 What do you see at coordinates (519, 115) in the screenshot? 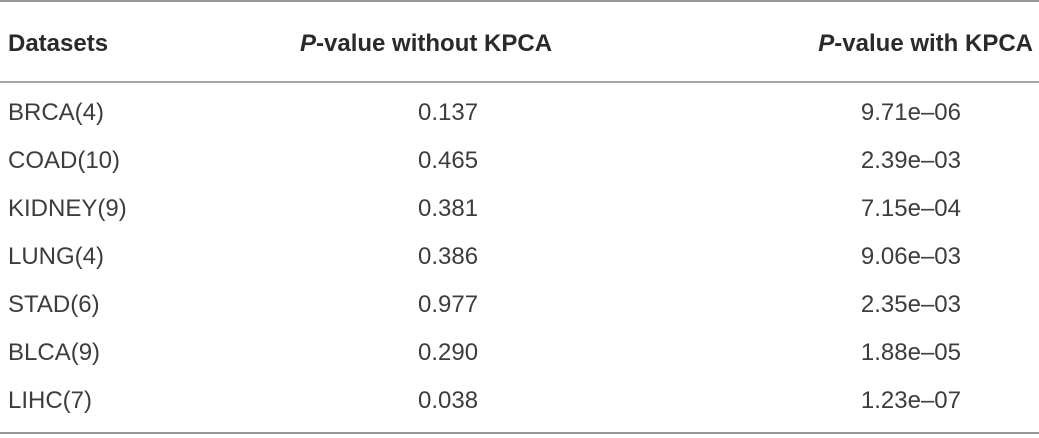
I see `table-row: BRCA(4) 0.137 9.71e–06` at bounding box center [519, 115].